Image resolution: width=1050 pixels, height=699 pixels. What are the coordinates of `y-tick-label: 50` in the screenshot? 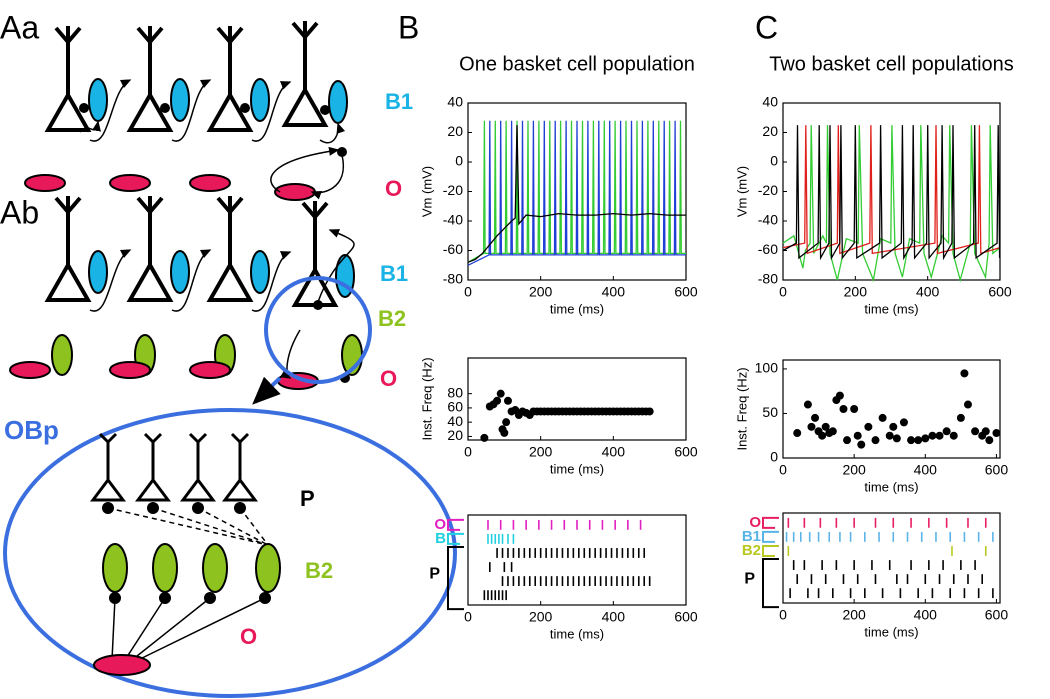 It's located at (770, 412).